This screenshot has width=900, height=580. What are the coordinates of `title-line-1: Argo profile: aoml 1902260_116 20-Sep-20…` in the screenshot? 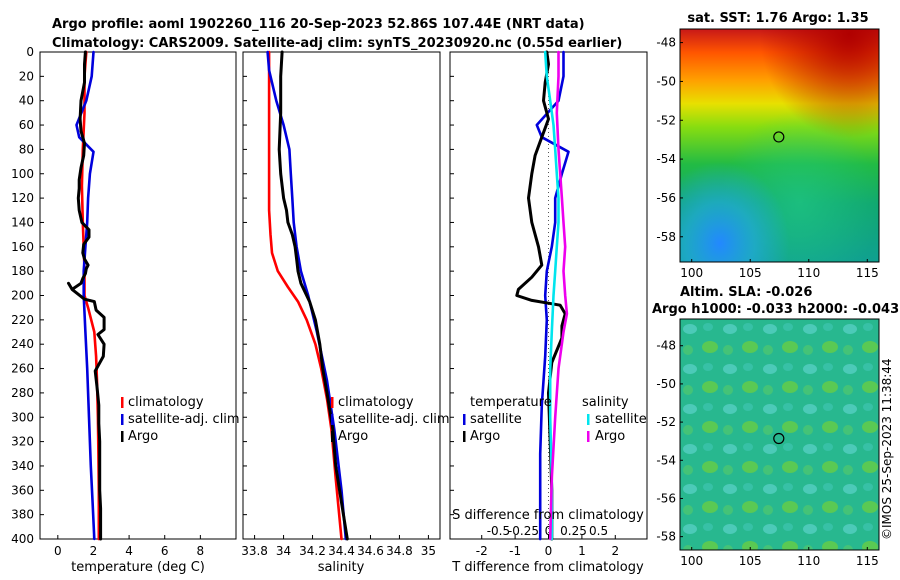 It's located at (318, 24).